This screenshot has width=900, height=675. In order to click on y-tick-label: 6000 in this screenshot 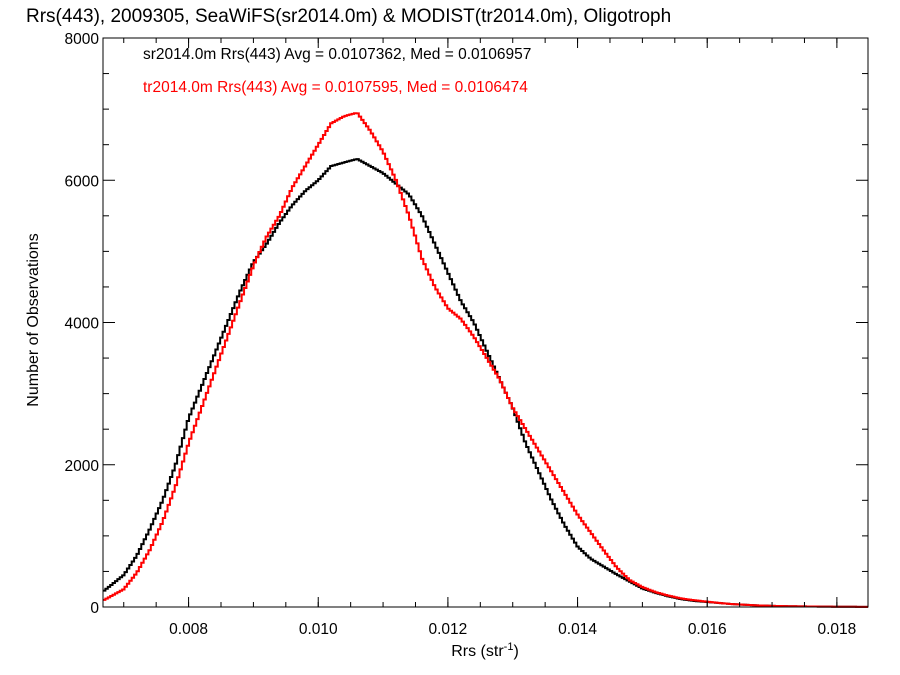, I will do `click(82, 181)`.